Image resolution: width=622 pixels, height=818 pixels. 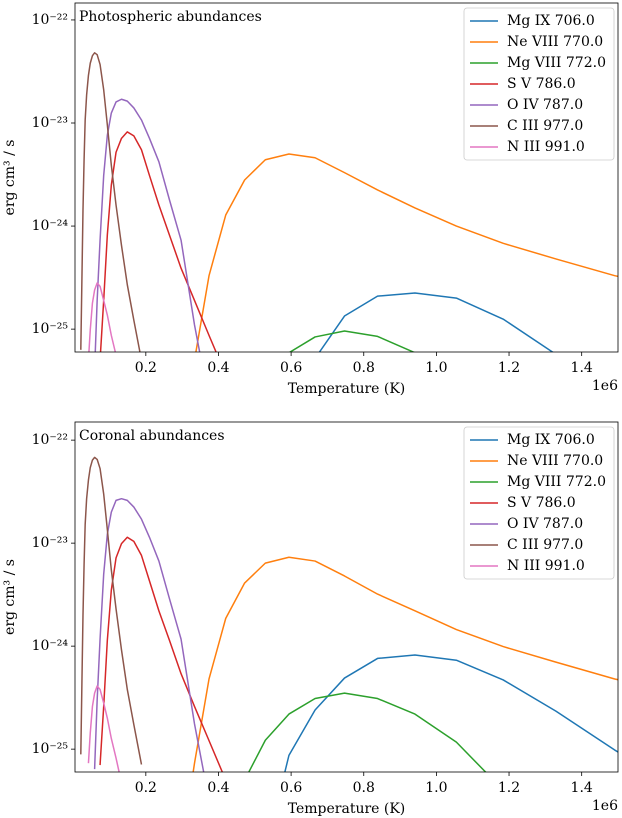 I want to click on annotation: Coronal abundances, so click(x=152, y=436).